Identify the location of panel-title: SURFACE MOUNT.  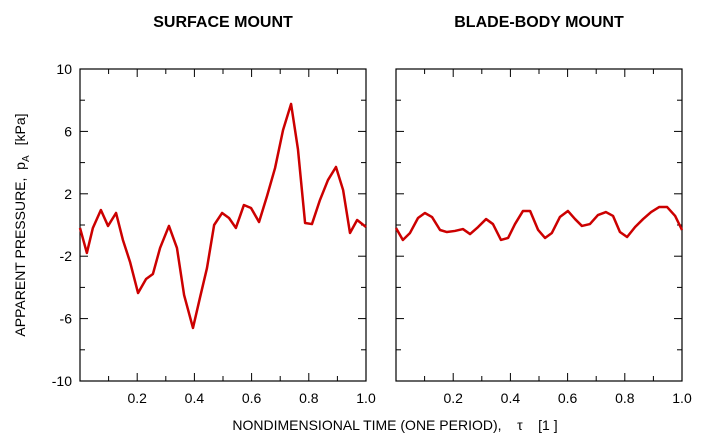
(223, 22).